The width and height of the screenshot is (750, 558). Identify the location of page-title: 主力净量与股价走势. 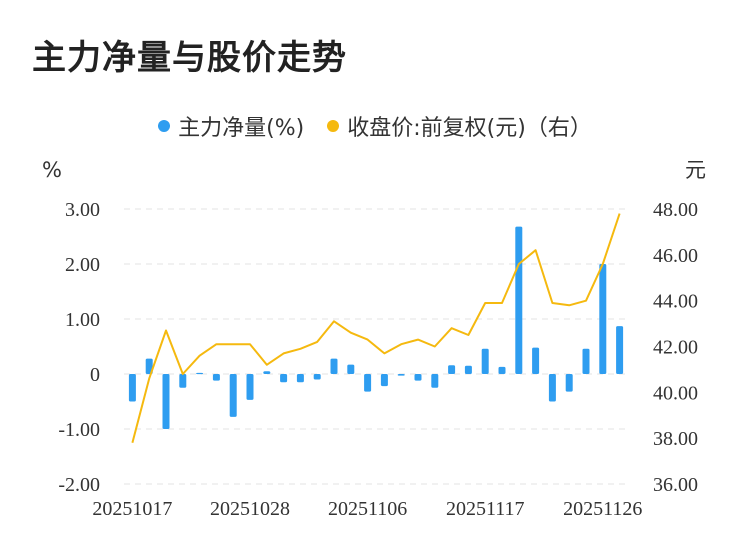
(189, 58).